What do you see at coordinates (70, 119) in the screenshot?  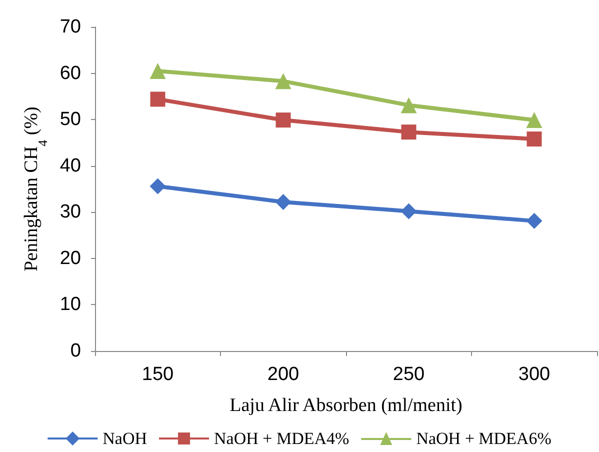 I see `y-tick-label: 50` at bounding box center [70, 119].